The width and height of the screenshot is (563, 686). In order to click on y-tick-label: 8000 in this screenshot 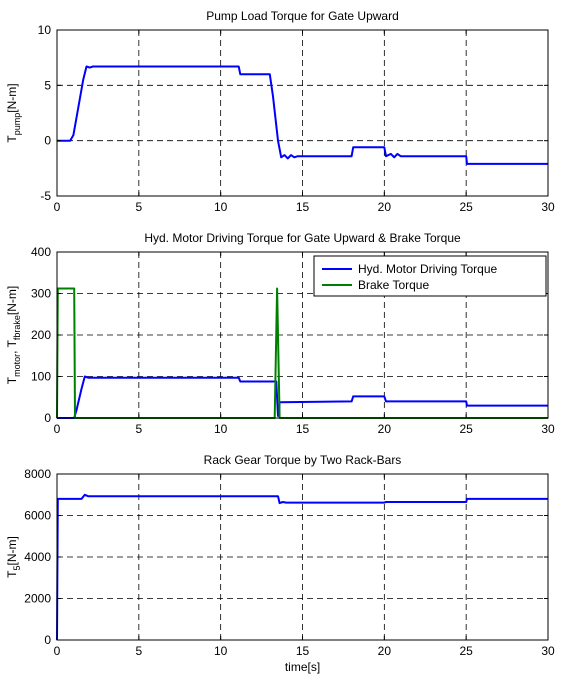, I will do `click(37, 474)`.